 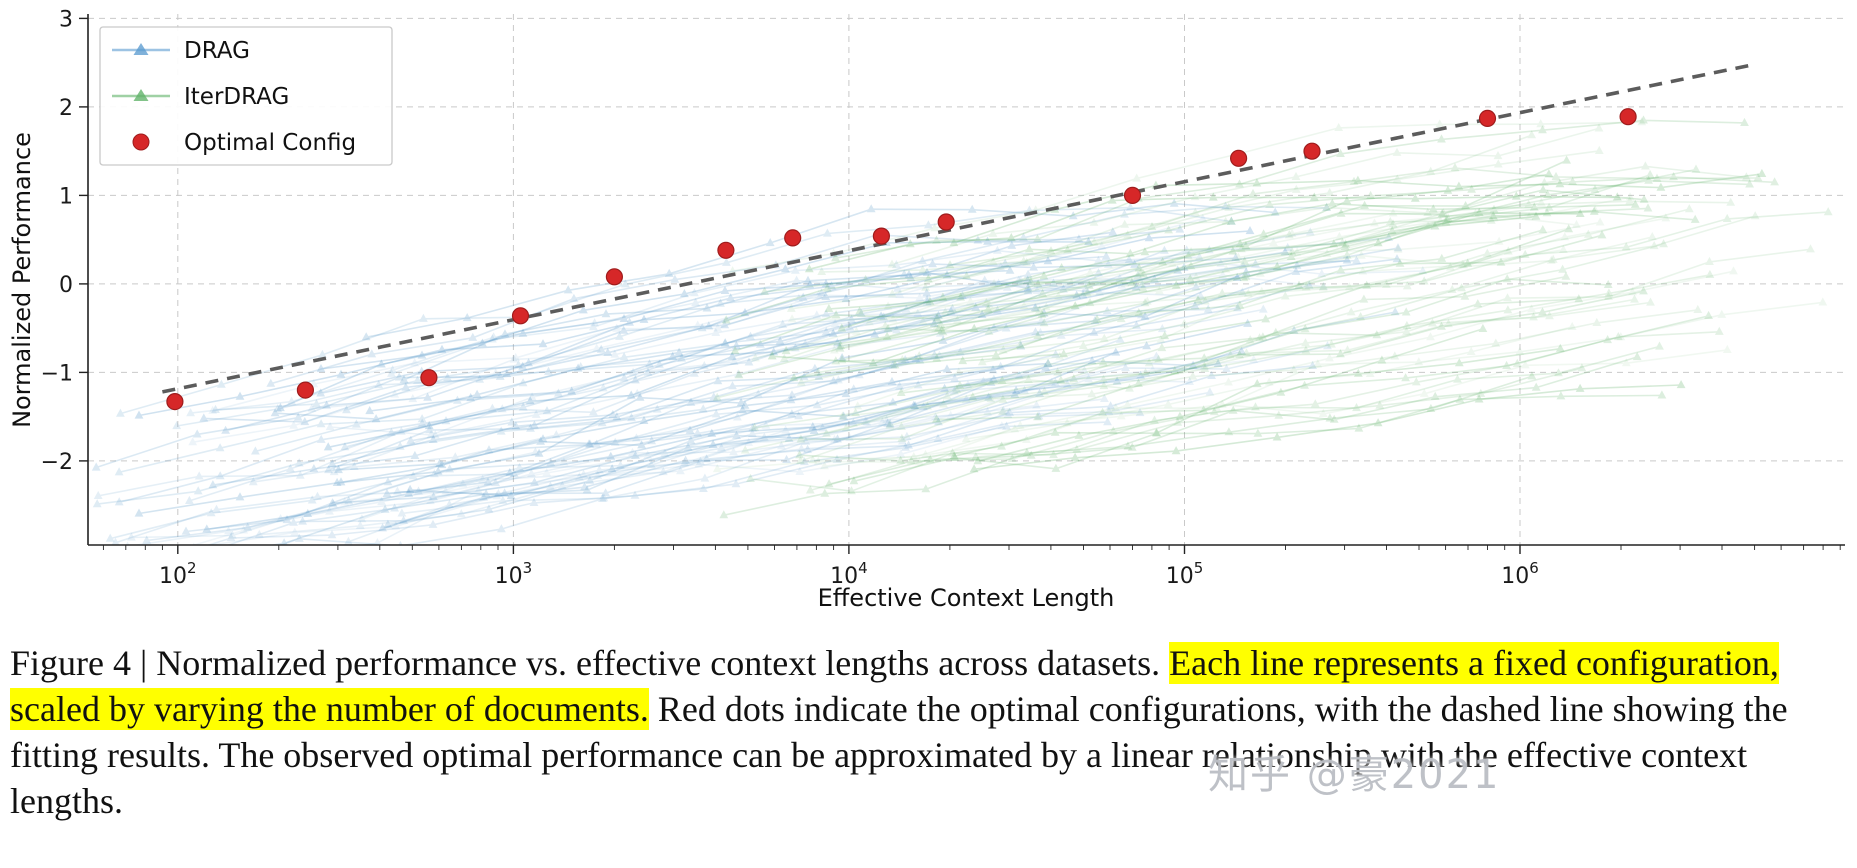 I want to click on y-tick-label: −2, so click(x=57, y=462).